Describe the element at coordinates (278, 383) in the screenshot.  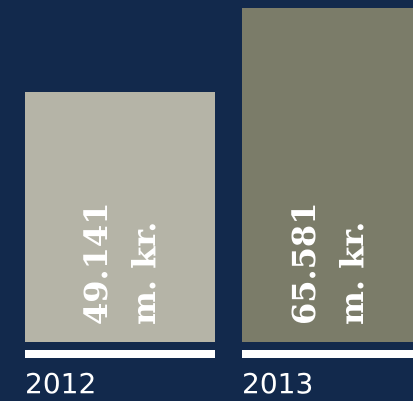
I see `x-tick-label: 2013` at that location.